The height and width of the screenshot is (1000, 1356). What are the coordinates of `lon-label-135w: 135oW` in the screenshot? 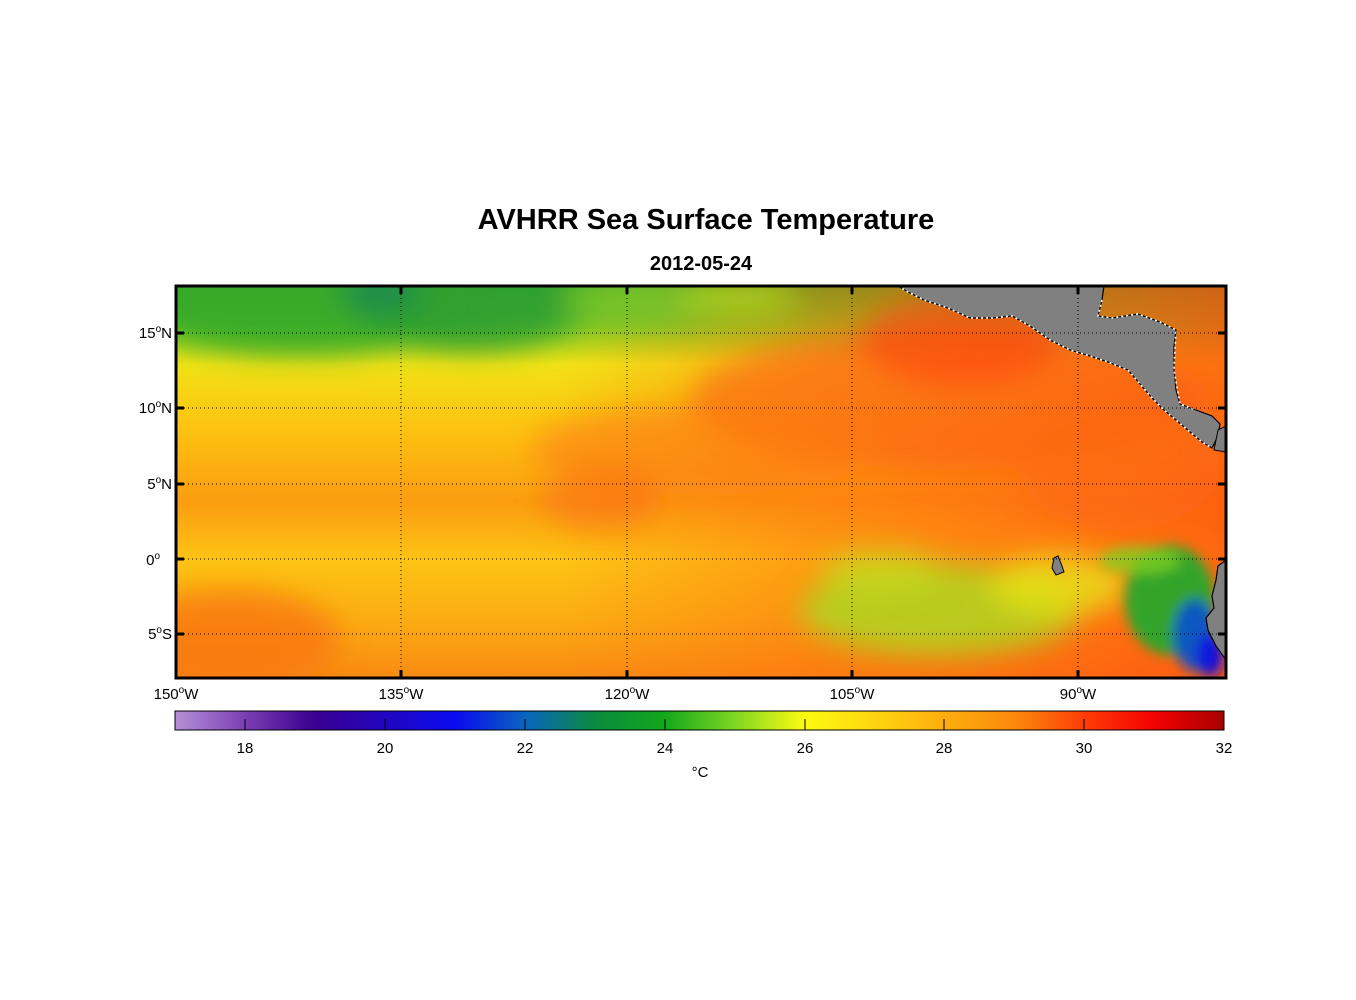 It's located at (401, 694).